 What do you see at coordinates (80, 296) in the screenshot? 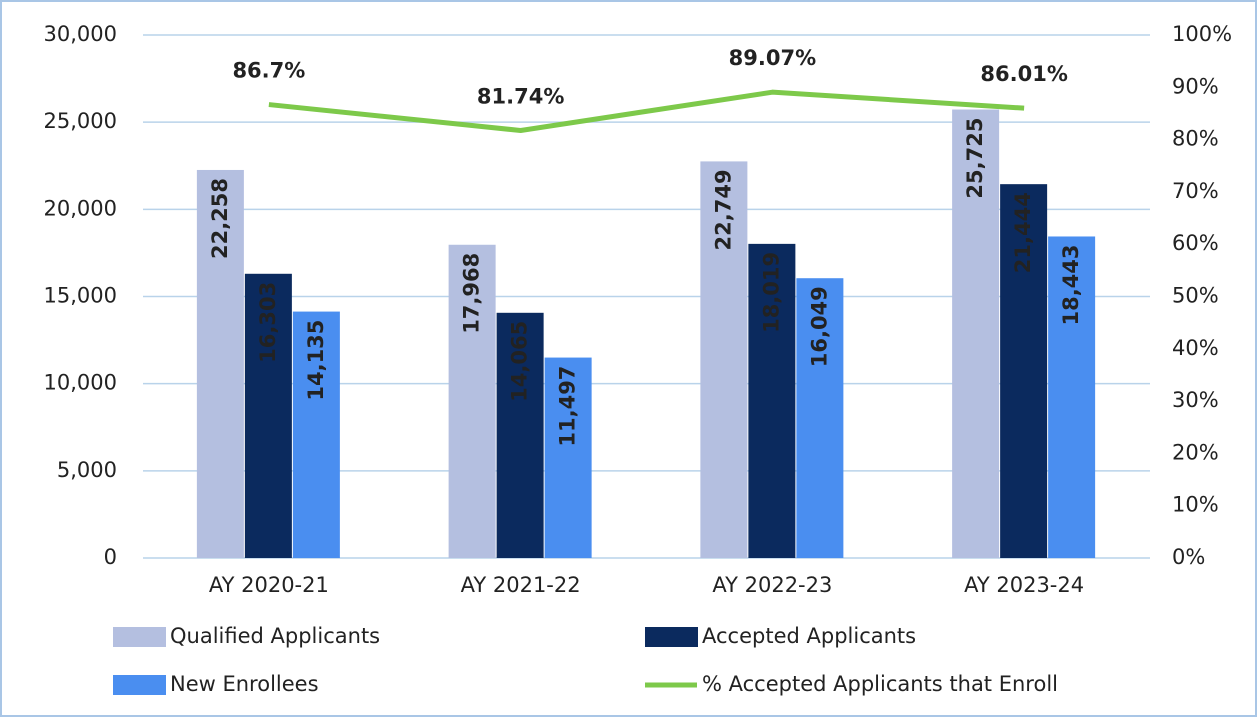
I see `y-tick-label: 15,000` at bounding box center [80, 296].